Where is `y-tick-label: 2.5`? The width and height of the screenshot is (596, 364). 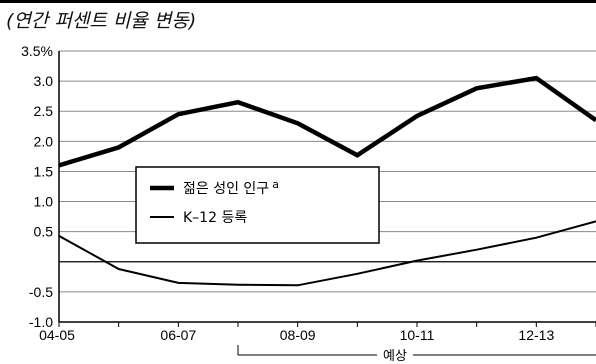 y-tick-label: 2.5 is located at coordinates (44, 111).